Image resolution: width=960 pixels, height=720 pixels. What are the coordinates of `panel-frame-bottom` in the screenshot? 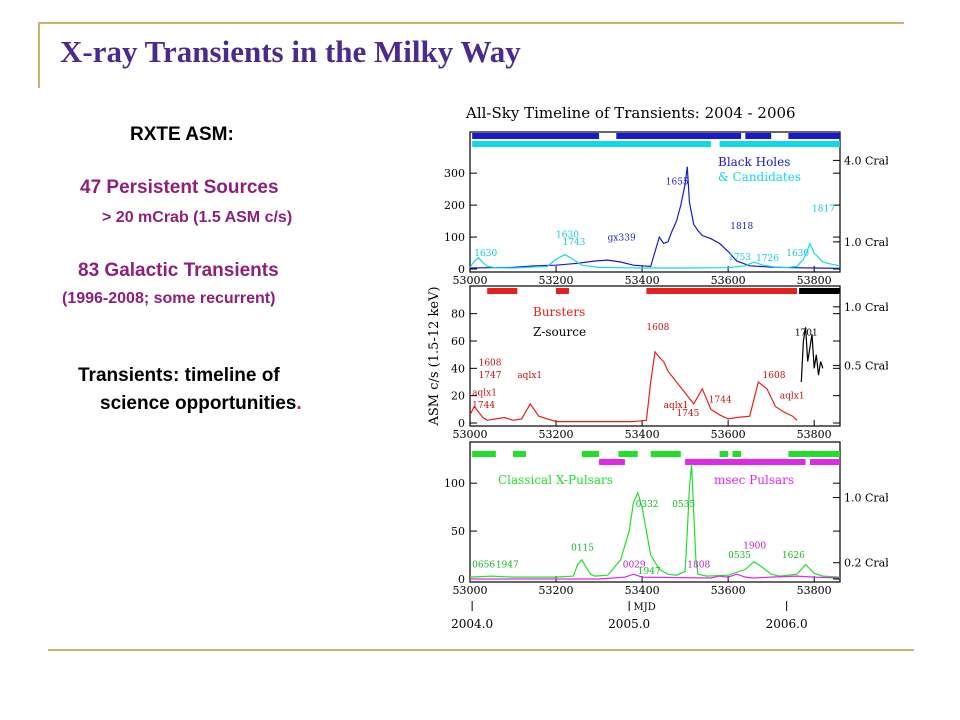 It's located at (655, 512).